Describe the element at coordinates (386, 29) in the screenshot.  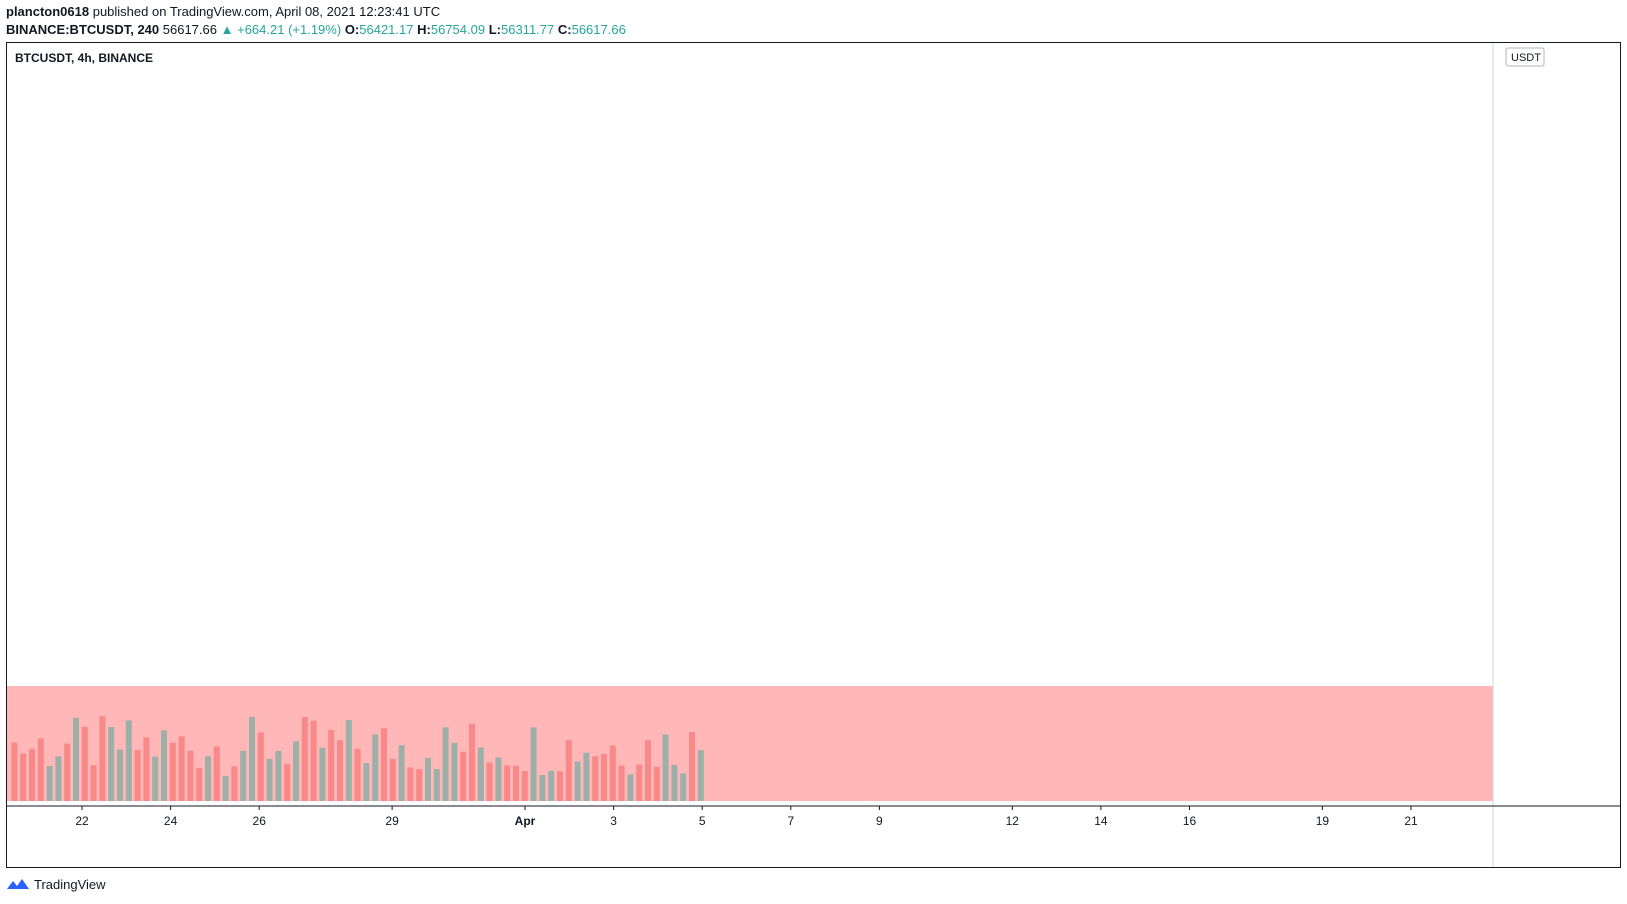
I see `open-value: 56421.17` at that location.